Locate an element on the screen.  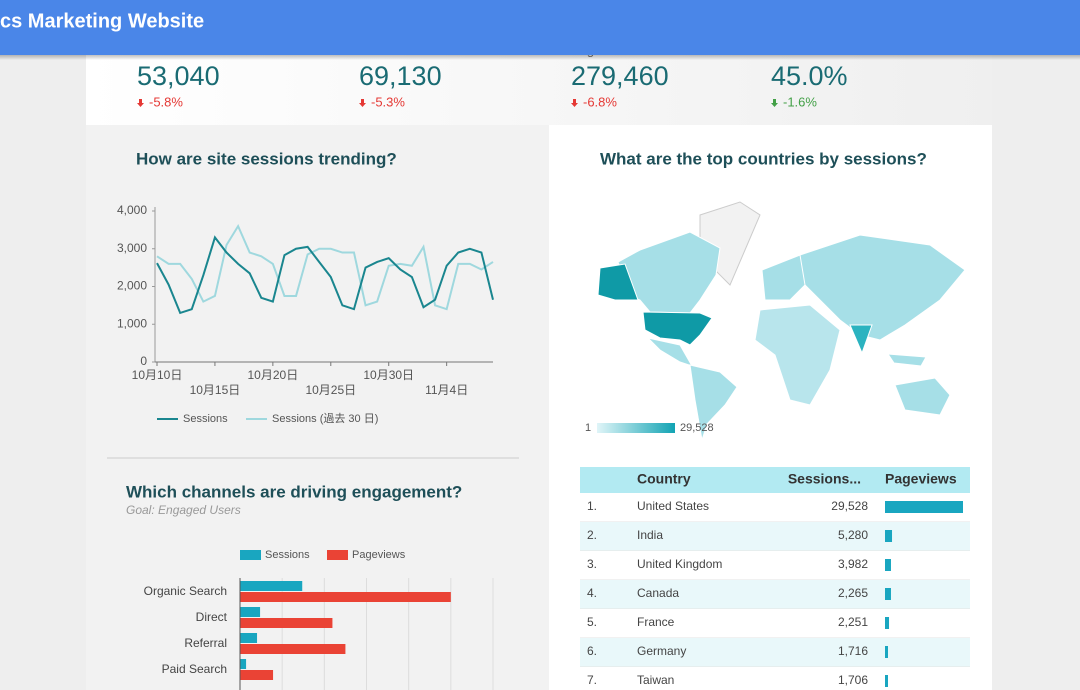
y-tick-label: 0 is located at coordinates (143, 361).